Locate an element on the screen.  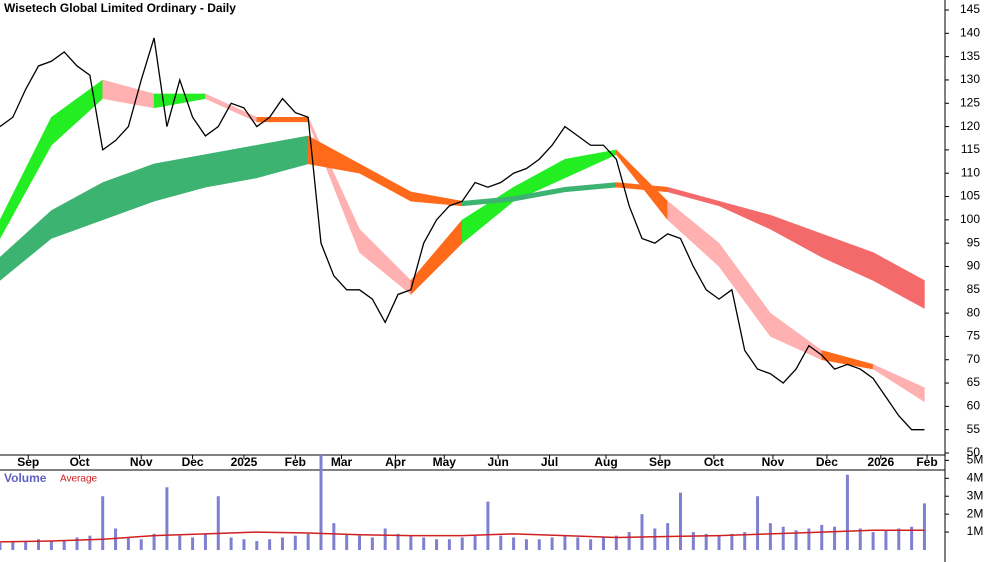
y-tick-label: 110 is located at coordinates (970, 172).